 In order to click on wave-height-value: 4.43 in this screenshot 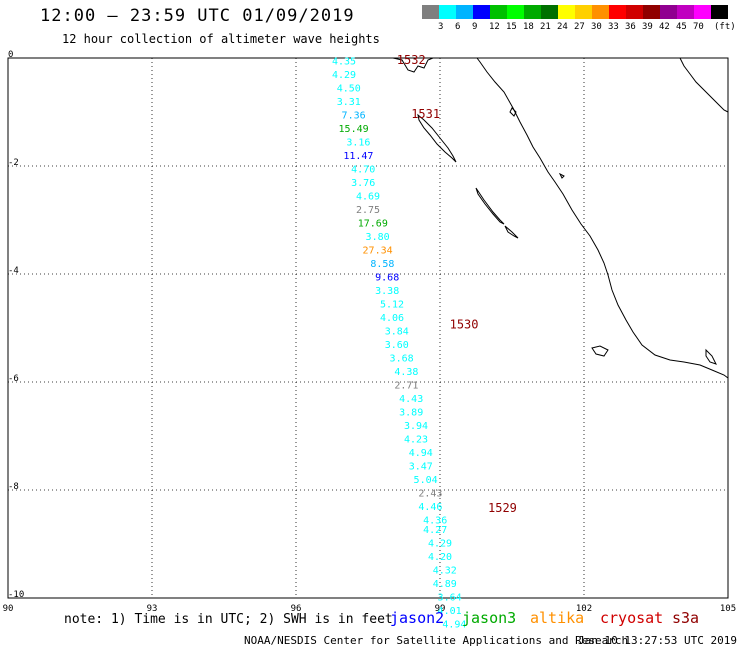, I will do `click(411, 399)`.